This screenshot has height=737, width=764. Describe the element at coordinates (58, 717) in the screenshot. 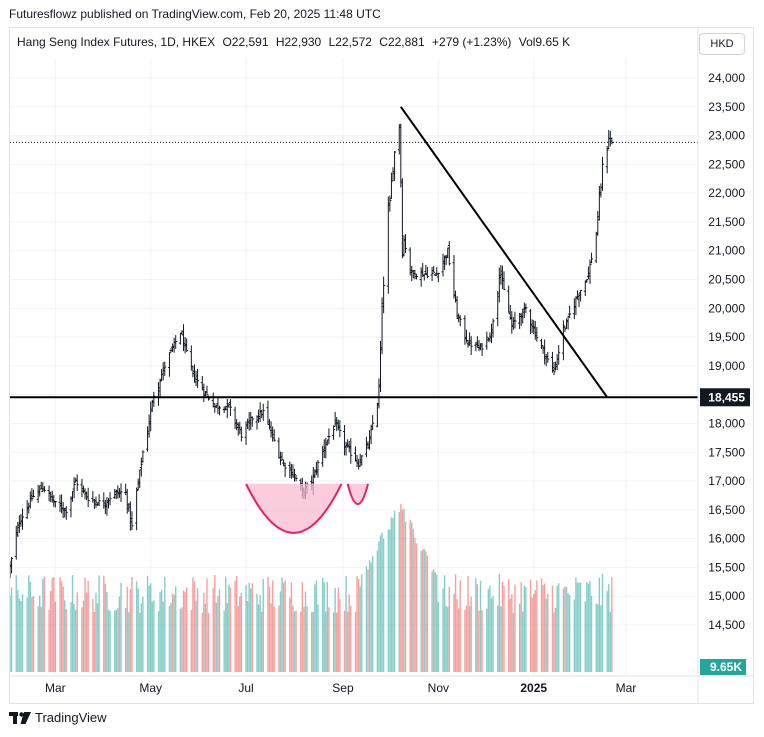

I see `footer-brand: TradingView` at that location.